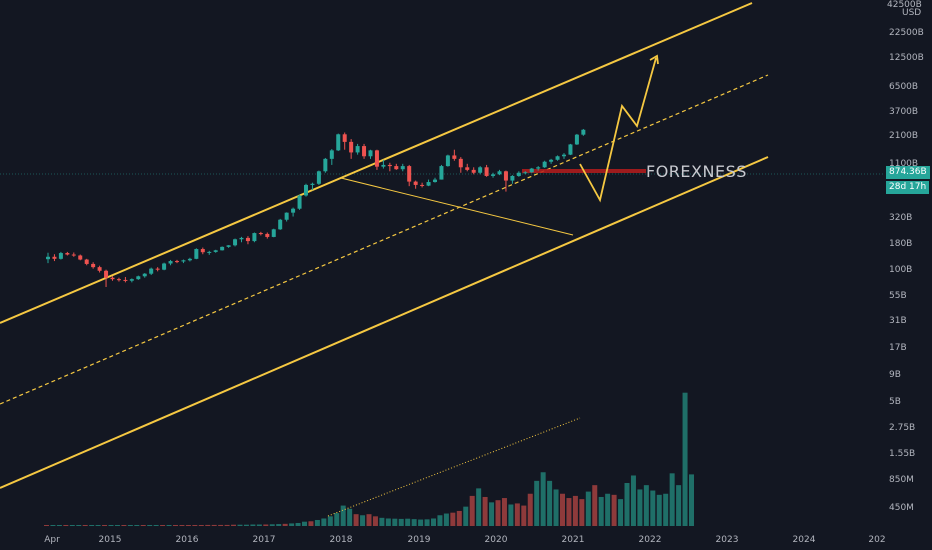 This screenshot has height=550, width=932. Describe the element at coordinates (496, 540) in the screenshot. I see `x-tick-label: 2020` at that location.